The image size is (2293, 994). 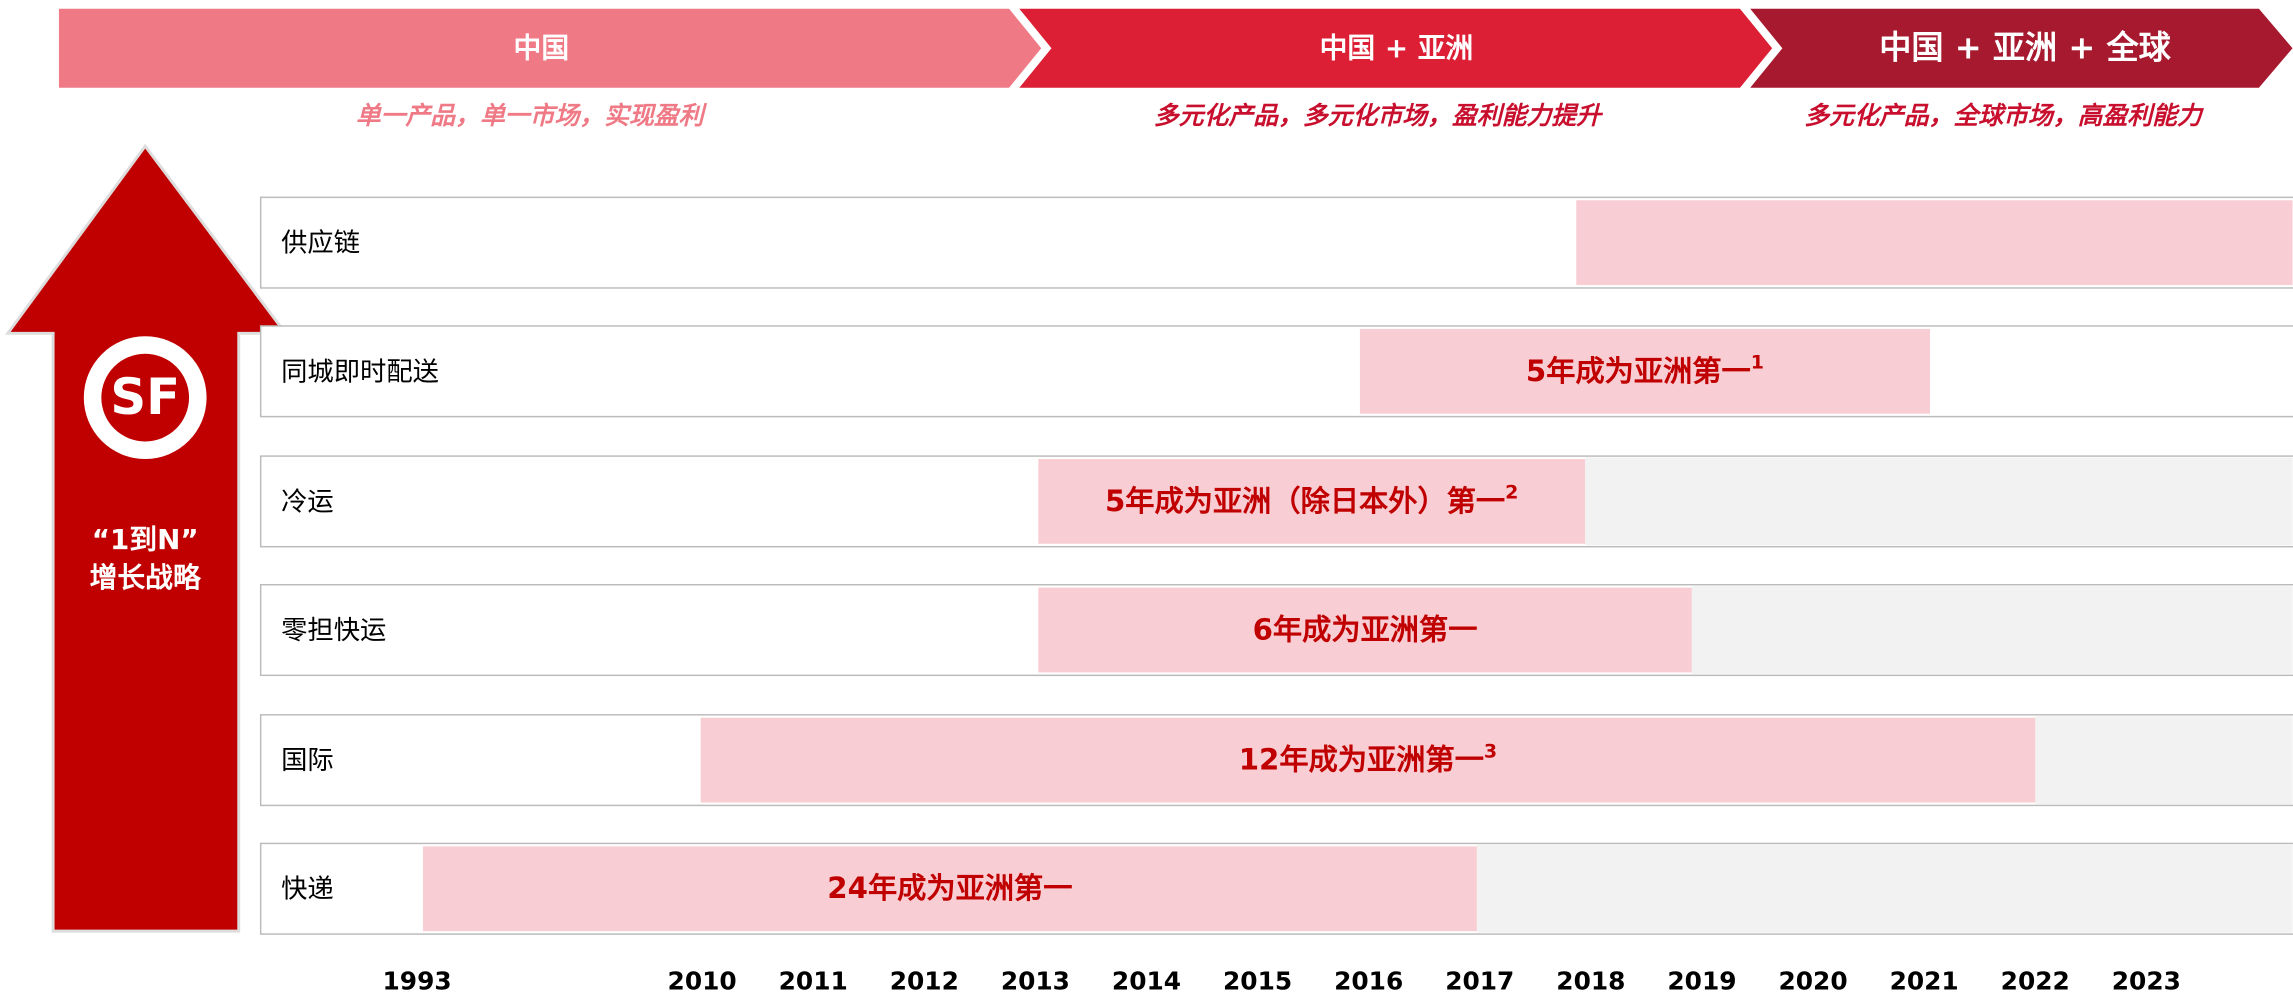 I want to click on row-box, so click(x=1276, y=371).